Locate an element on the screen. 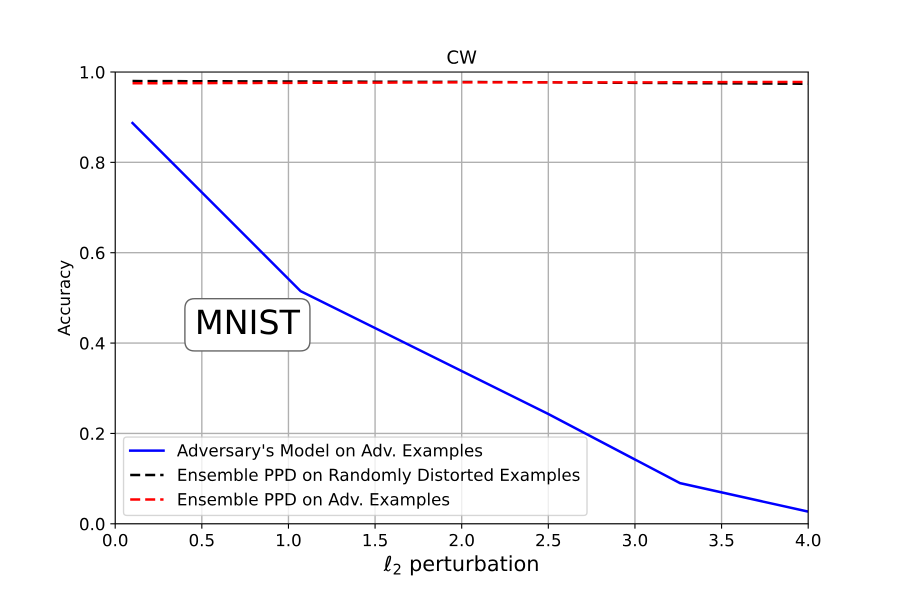 This screenshot has height=600, width=900. x-tick-label: 0.5 is located at coordinates (202, 540).